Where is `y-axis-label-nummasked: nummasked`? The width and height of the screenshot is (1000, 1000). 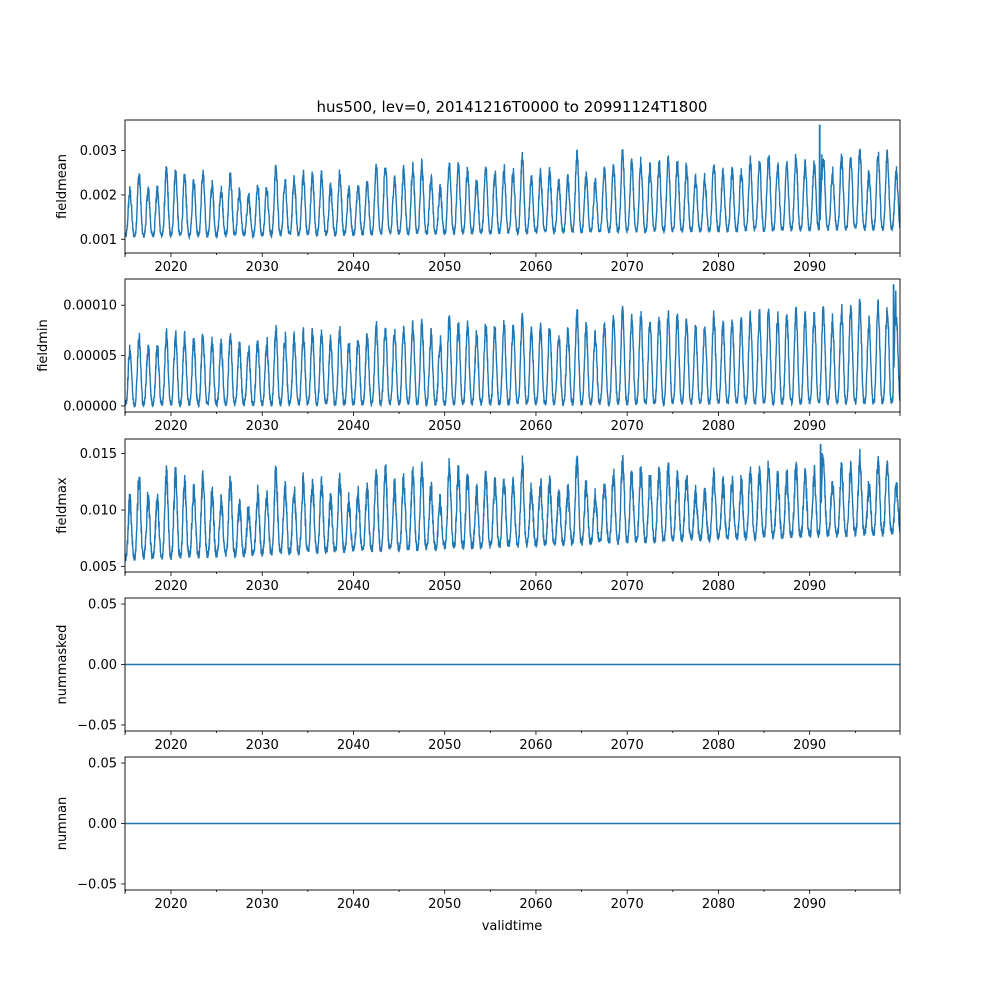
y-axis-label-nummasked: nummasked is located at coordinates (62, 665).